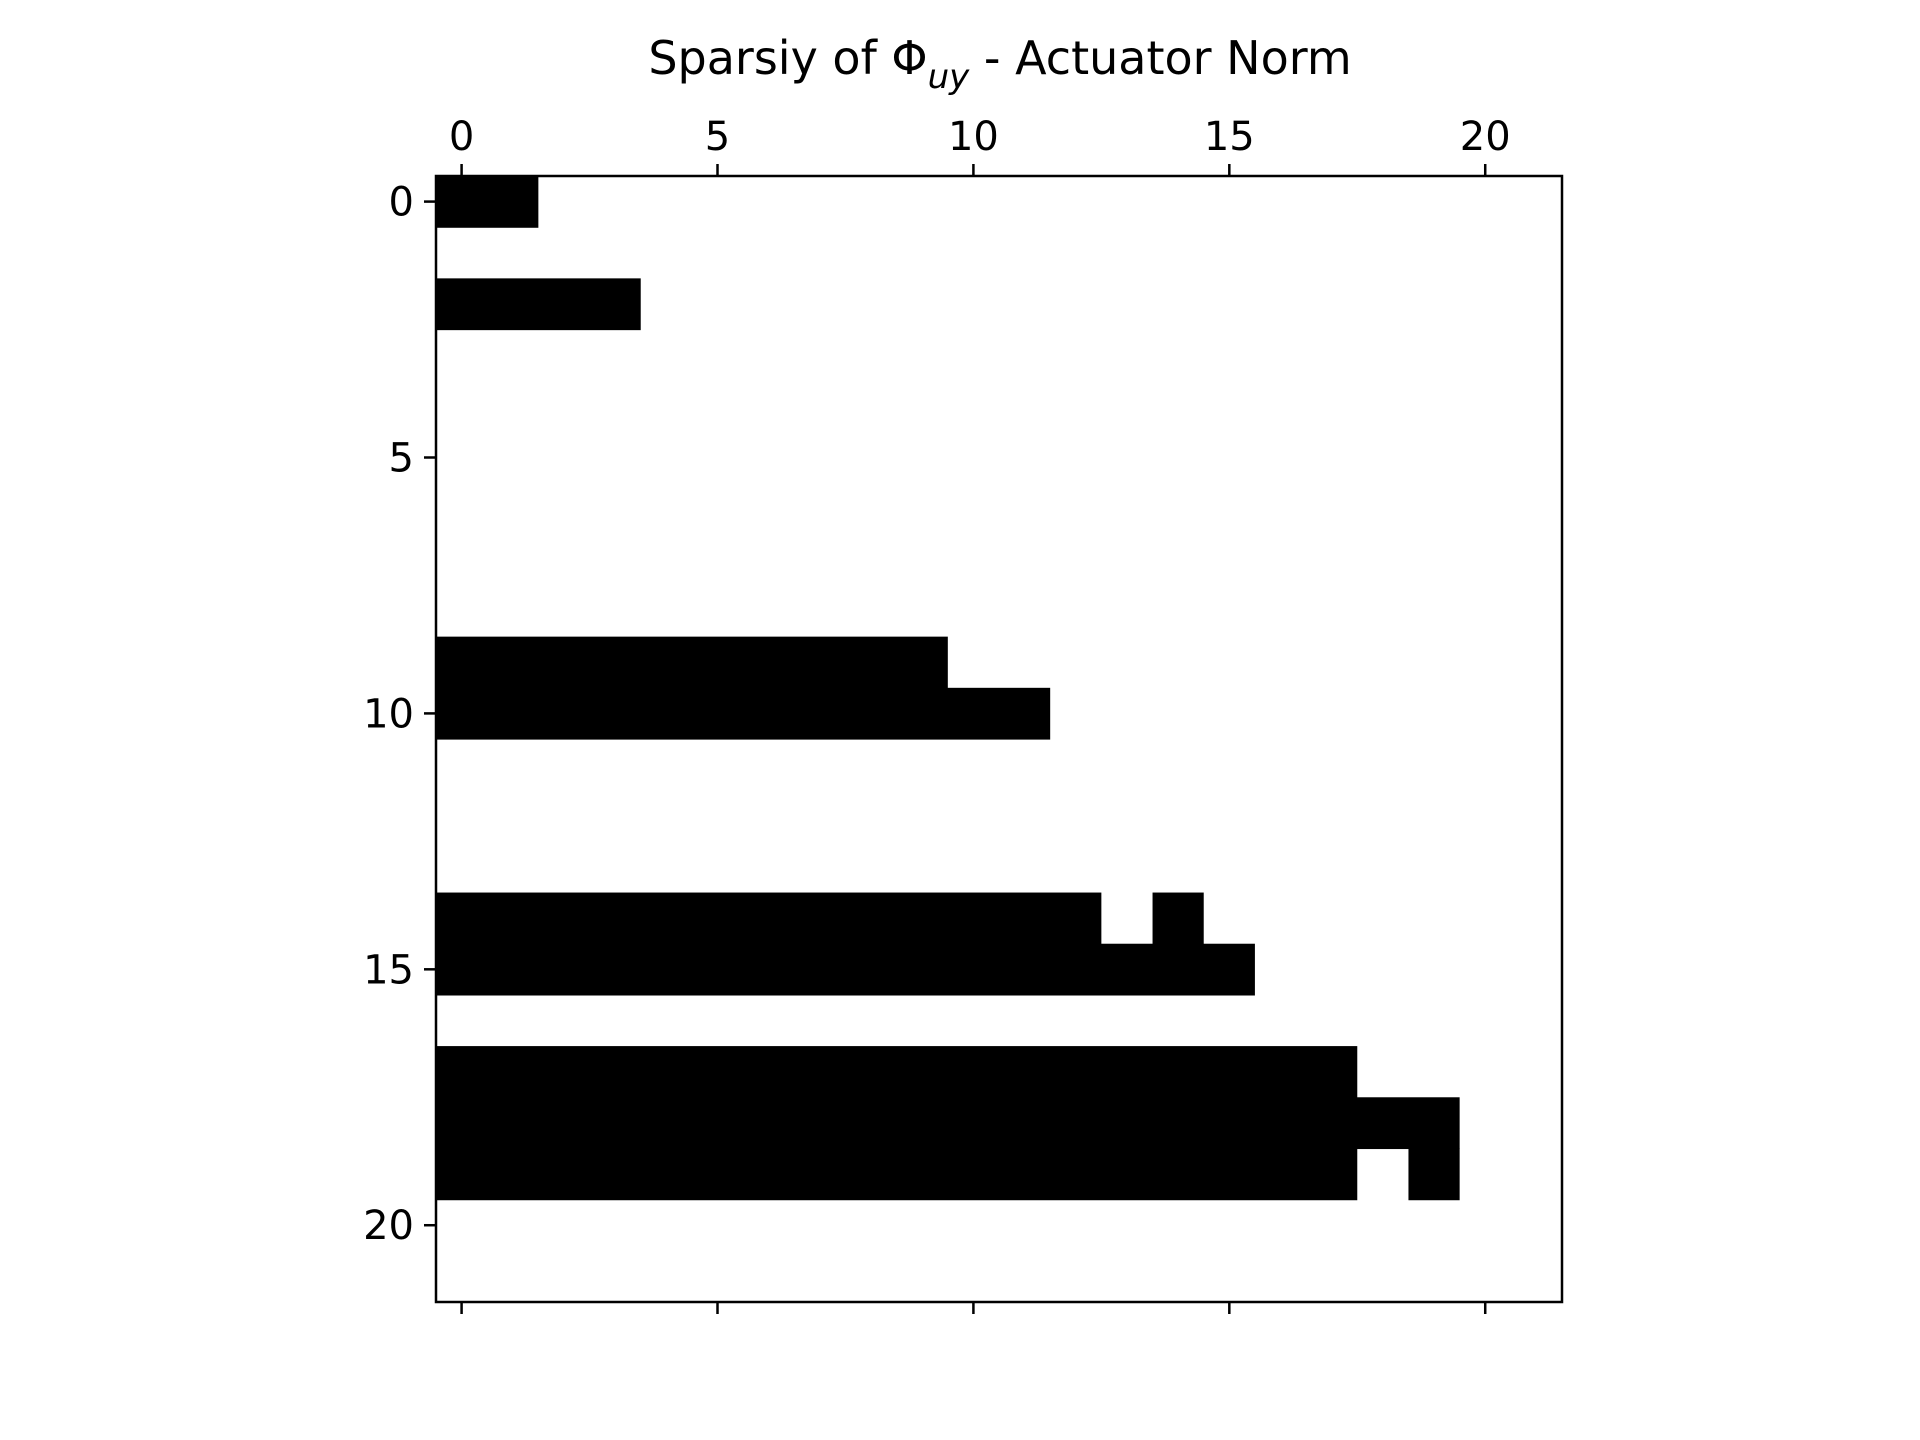 This screenshot has height=1440, width=1920. What do you see at coordinates (401, 203) in the screenshot?
I see `y-tick-label: 0` at bounding box center [401, 203].